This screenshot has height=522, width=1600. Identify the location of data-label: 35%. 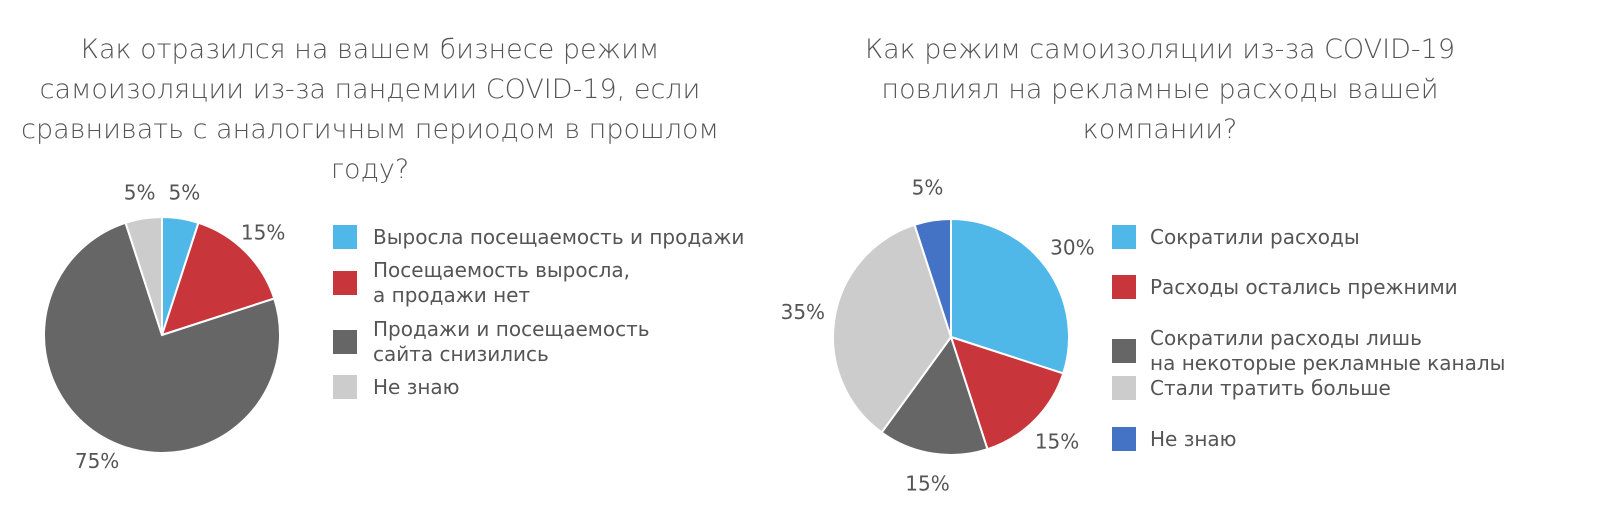
(803, 312).